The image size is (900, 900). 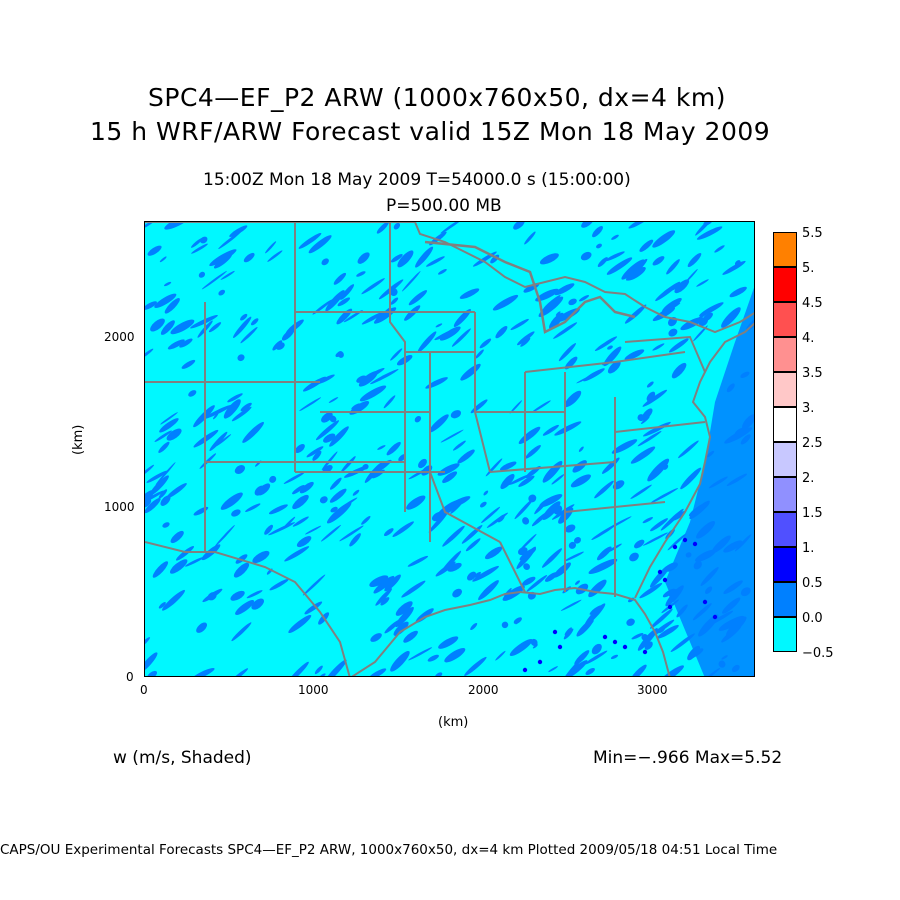 I want to click on x-tick-1000: 1000, so click(x=313, y=690).